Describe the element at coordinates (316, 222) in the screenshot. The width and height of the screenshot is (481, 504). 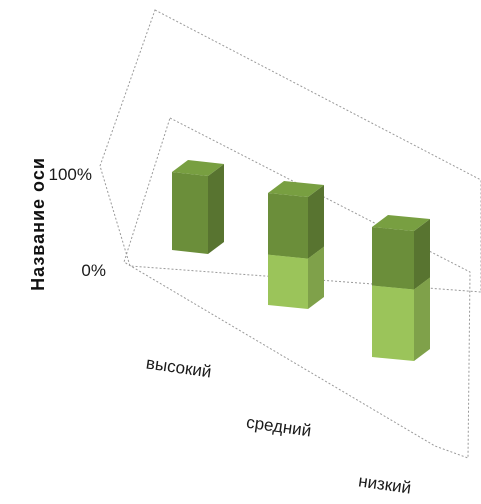
I see `bar-2-series-2-side` at that location.